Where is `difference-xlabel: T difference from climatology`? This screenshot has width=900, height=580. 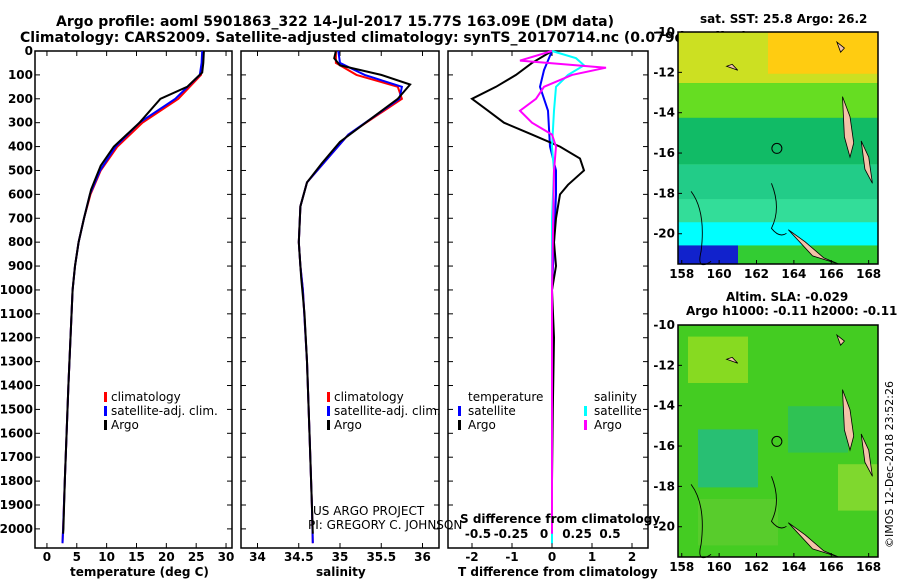 difference-xlabel: T difference from climatology is located at coordinates (558, 572).